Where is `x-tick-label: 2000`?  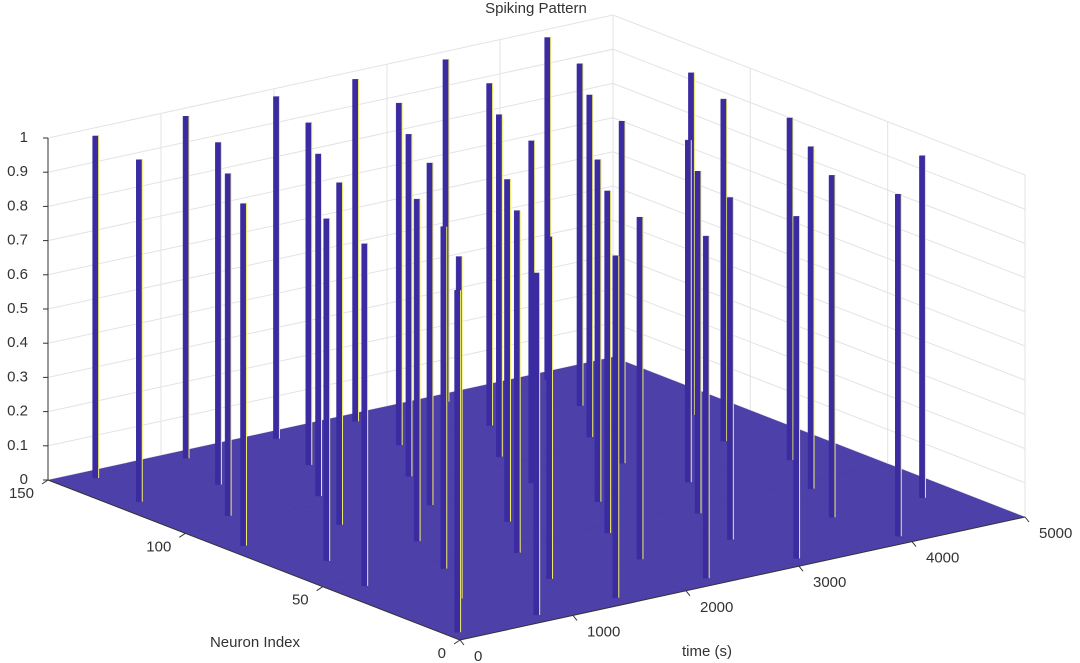 x-tick-label: 2000 is located at coordinates (716, 607).